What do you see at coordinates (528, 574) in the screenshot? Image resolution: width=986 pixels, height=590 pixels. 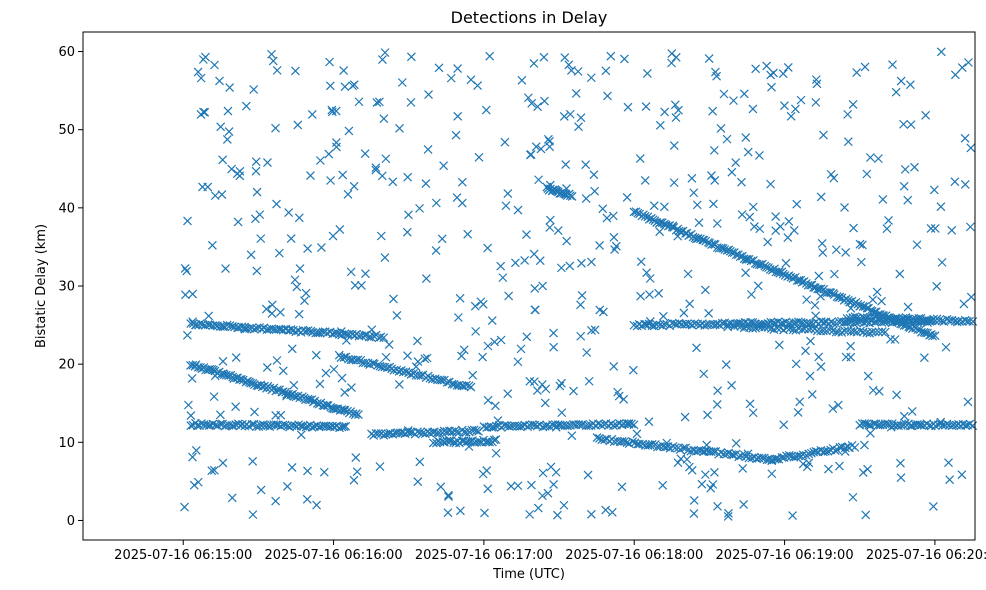 I see `x-axis-label: Time (UTC)` at bounding box center [528, 574].